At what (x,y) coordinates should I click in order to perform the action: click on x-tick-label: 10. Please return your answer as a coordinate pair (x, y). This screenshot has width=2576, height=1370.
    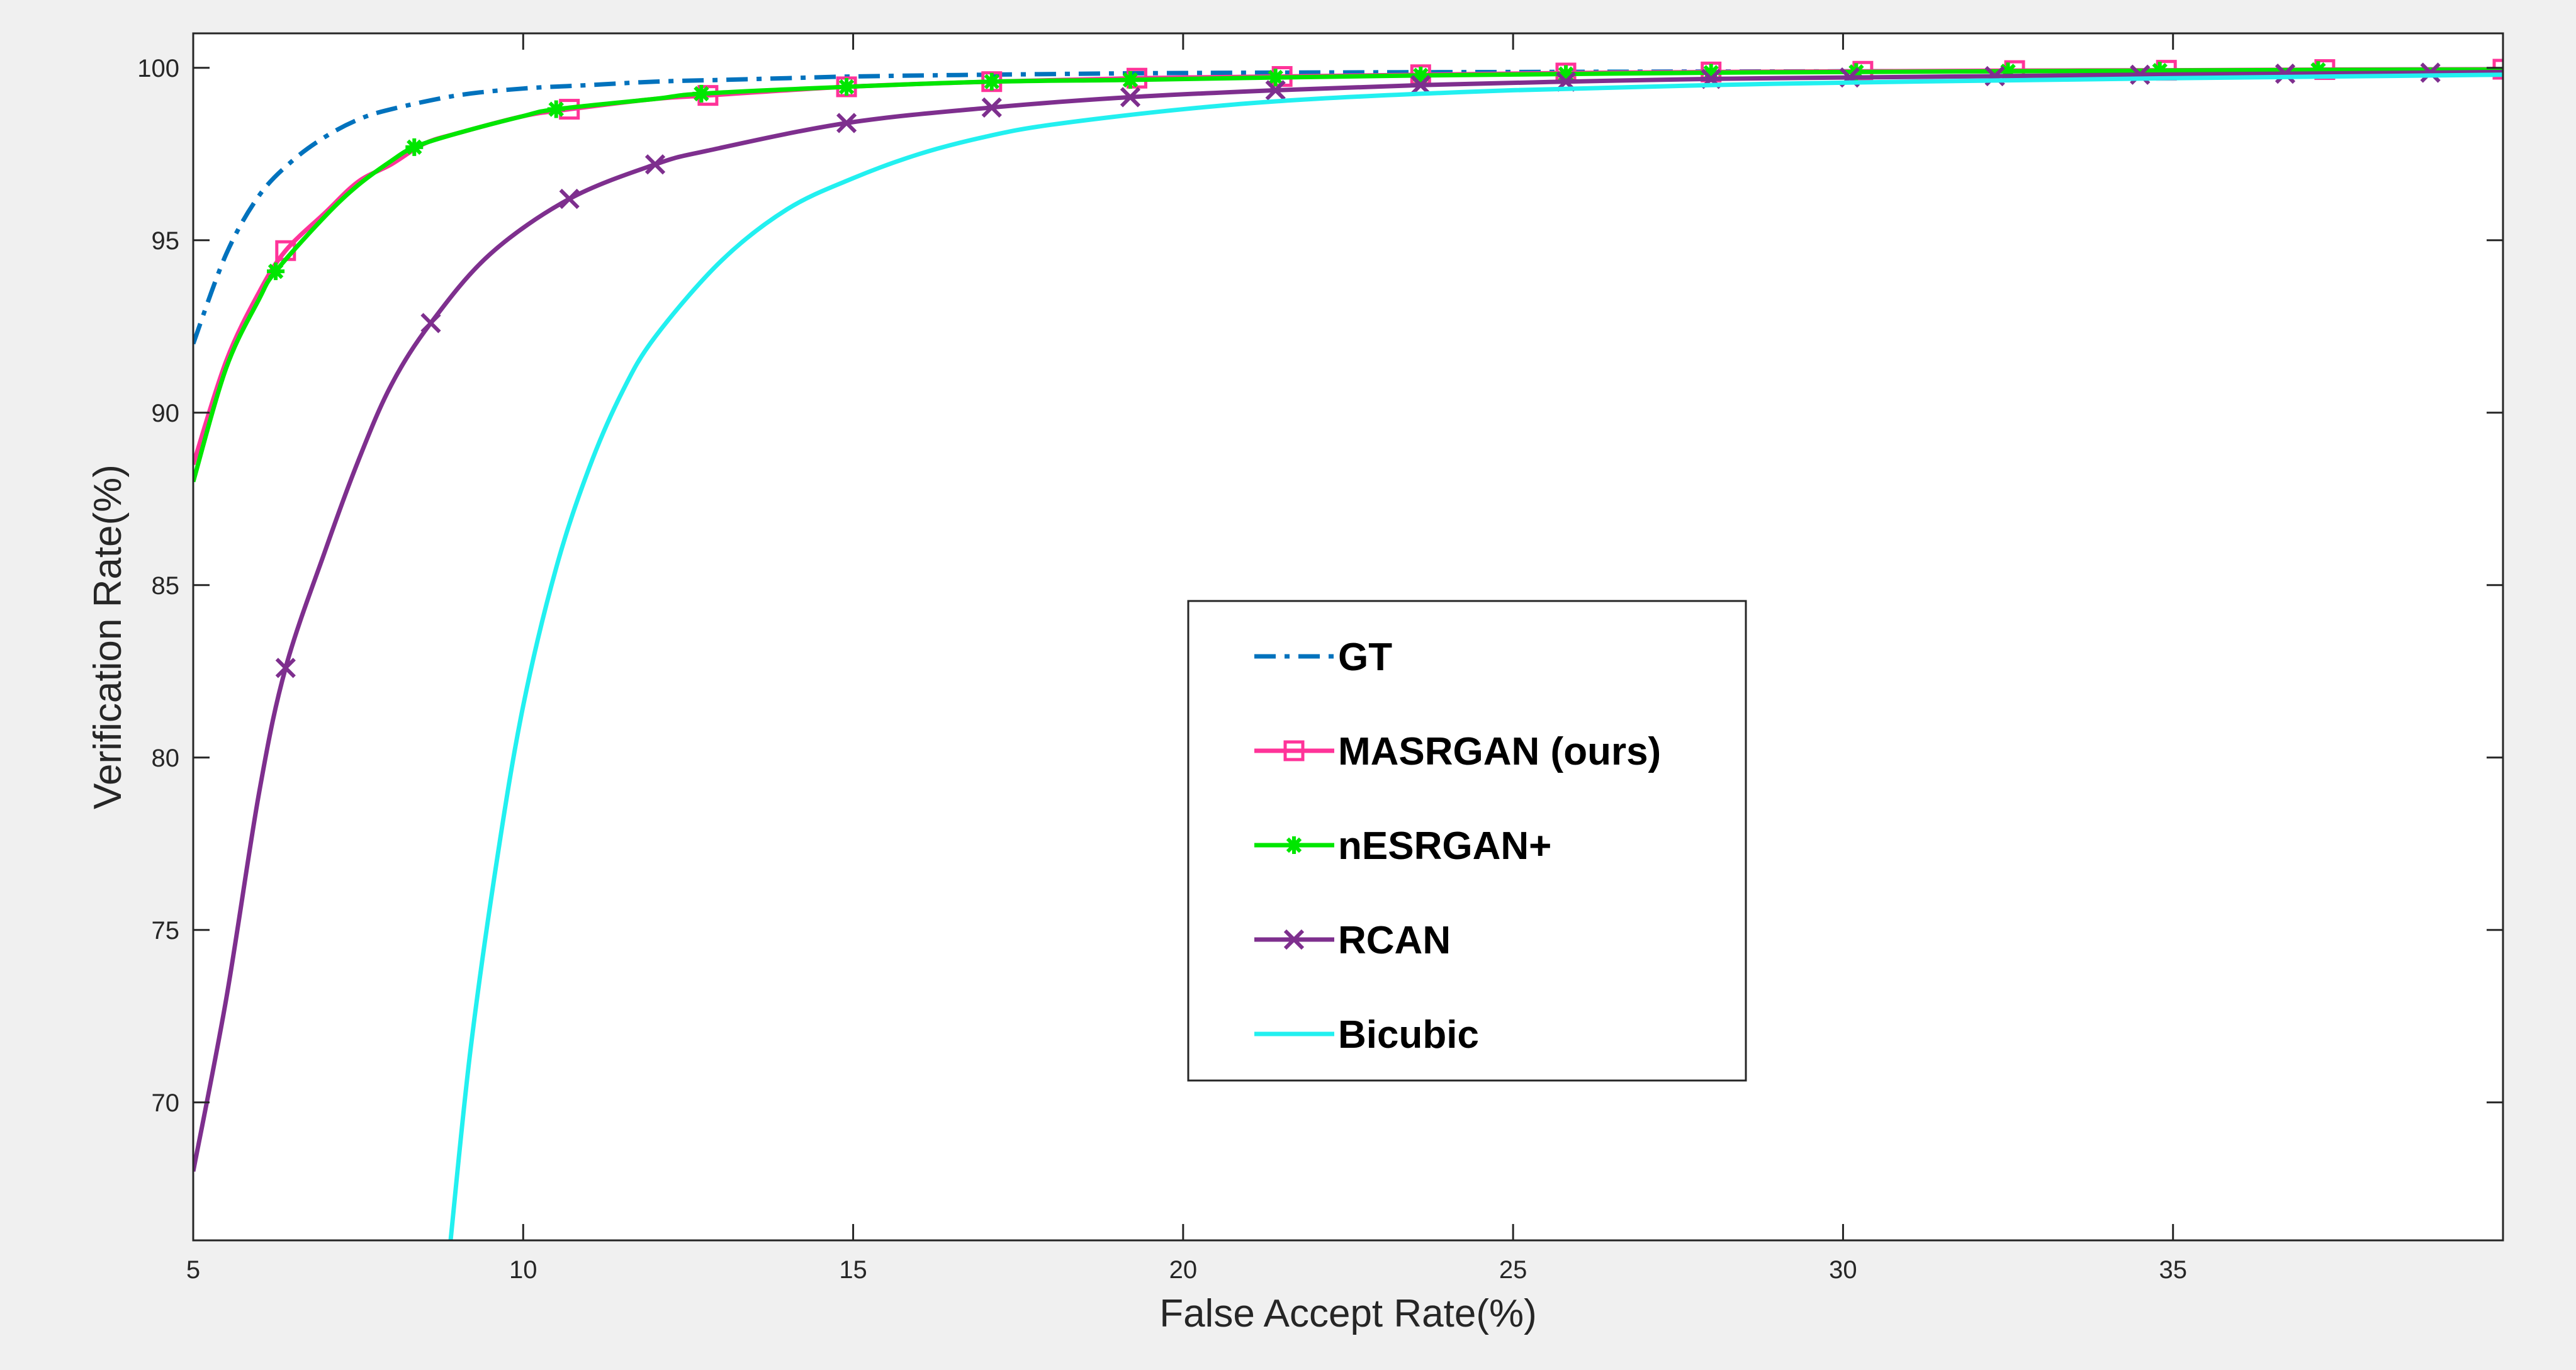
    Looking at the image, I should click on (523, 1270).